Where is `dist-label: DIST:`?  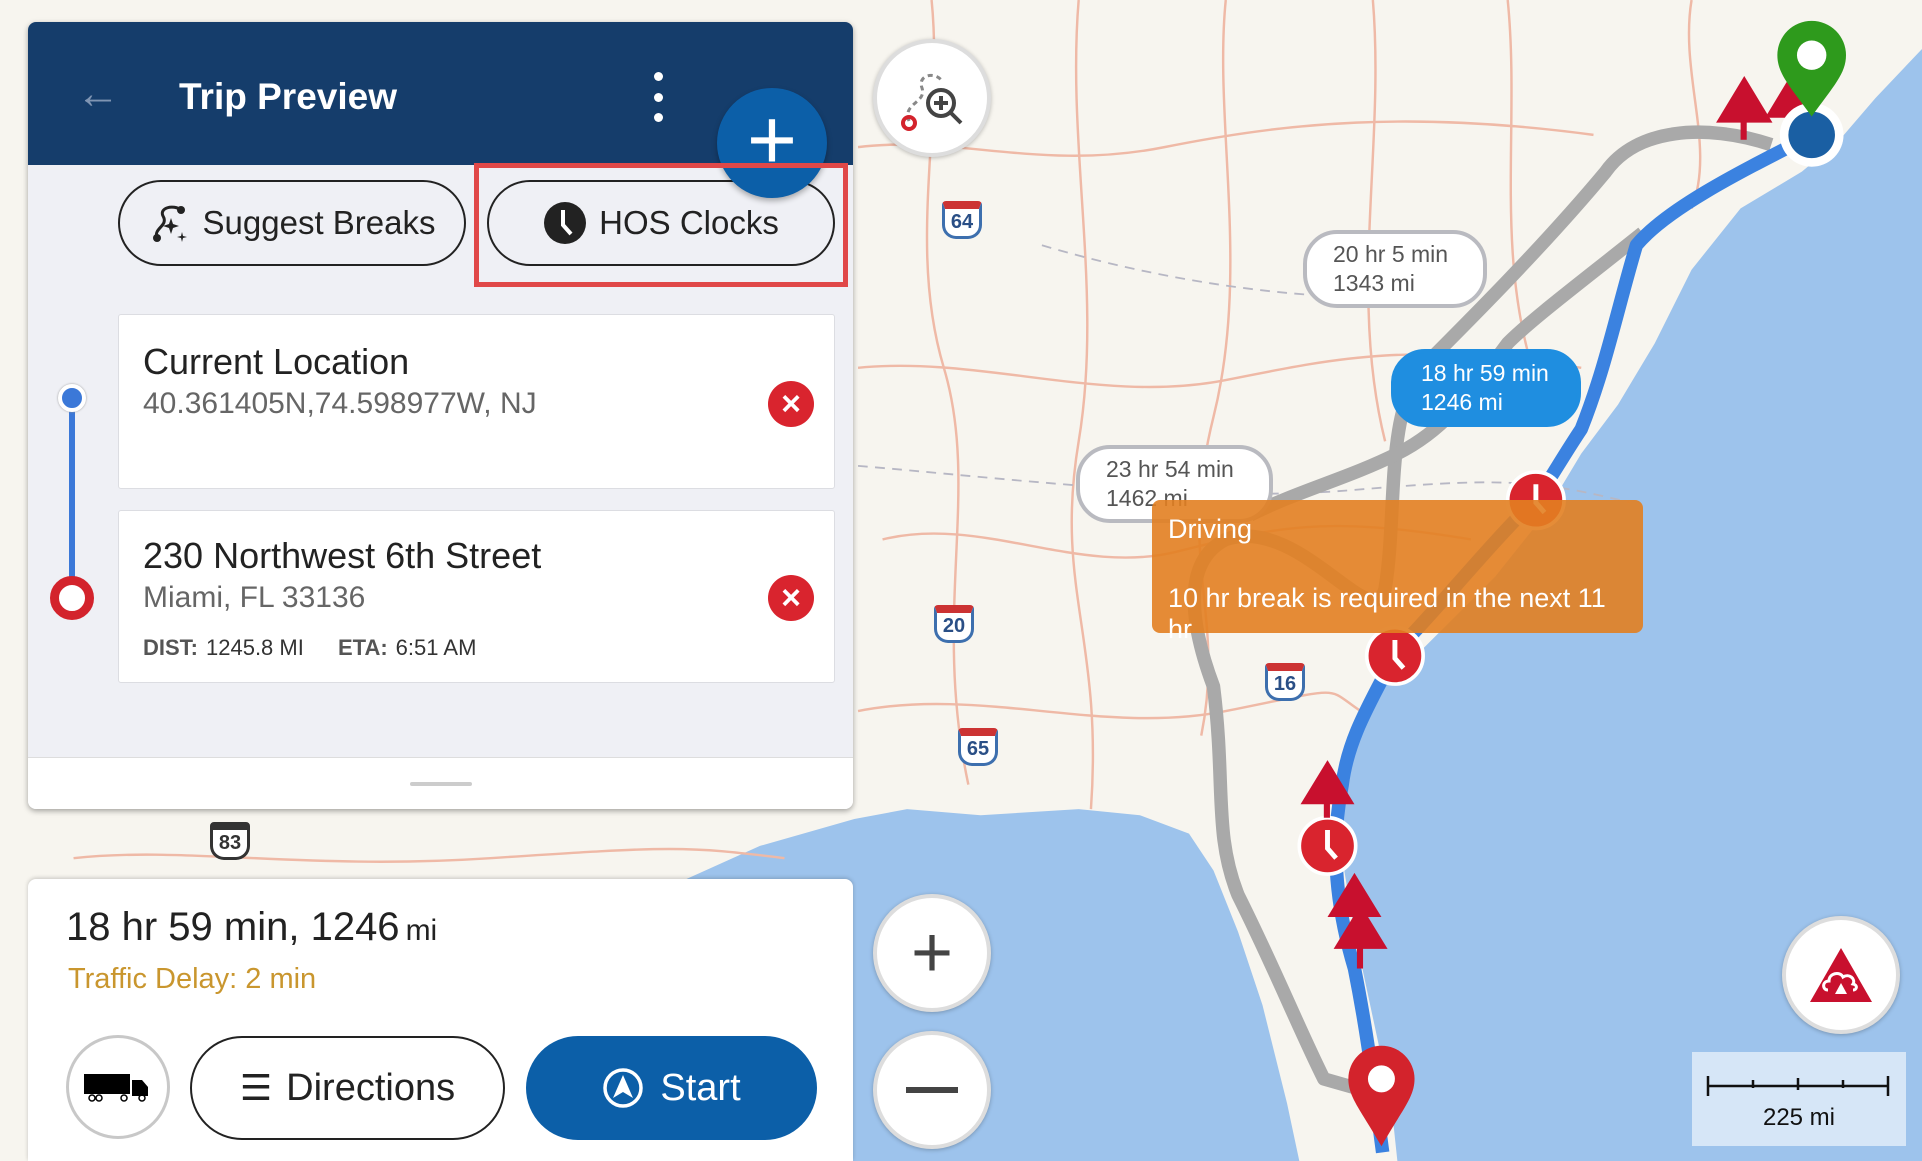 dist-label: DIST: is located at coordinates (170, 647).